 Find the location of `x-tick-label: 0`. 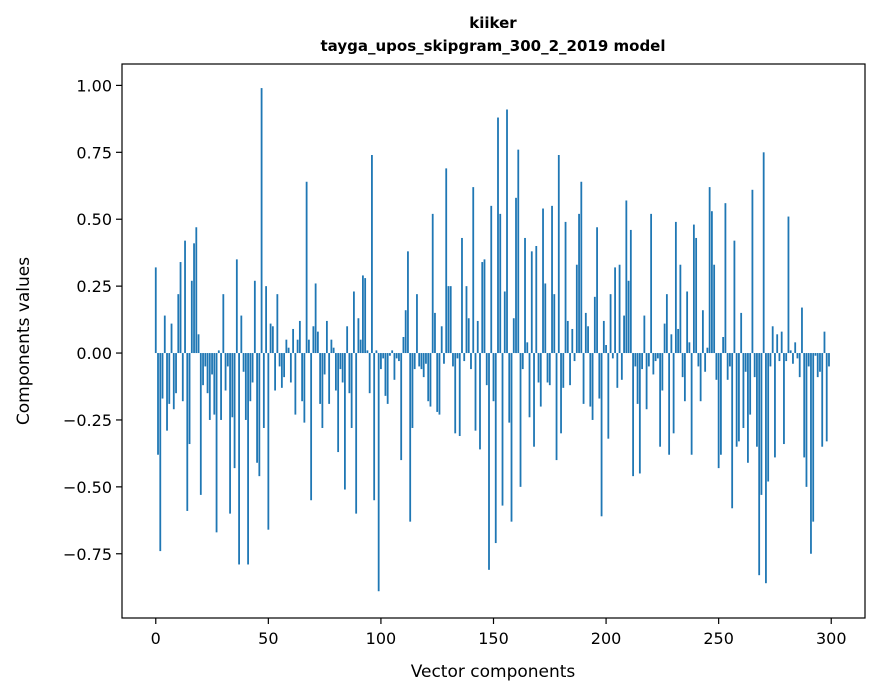

x-tick-label: 0 is located at coordinates (156, 638).